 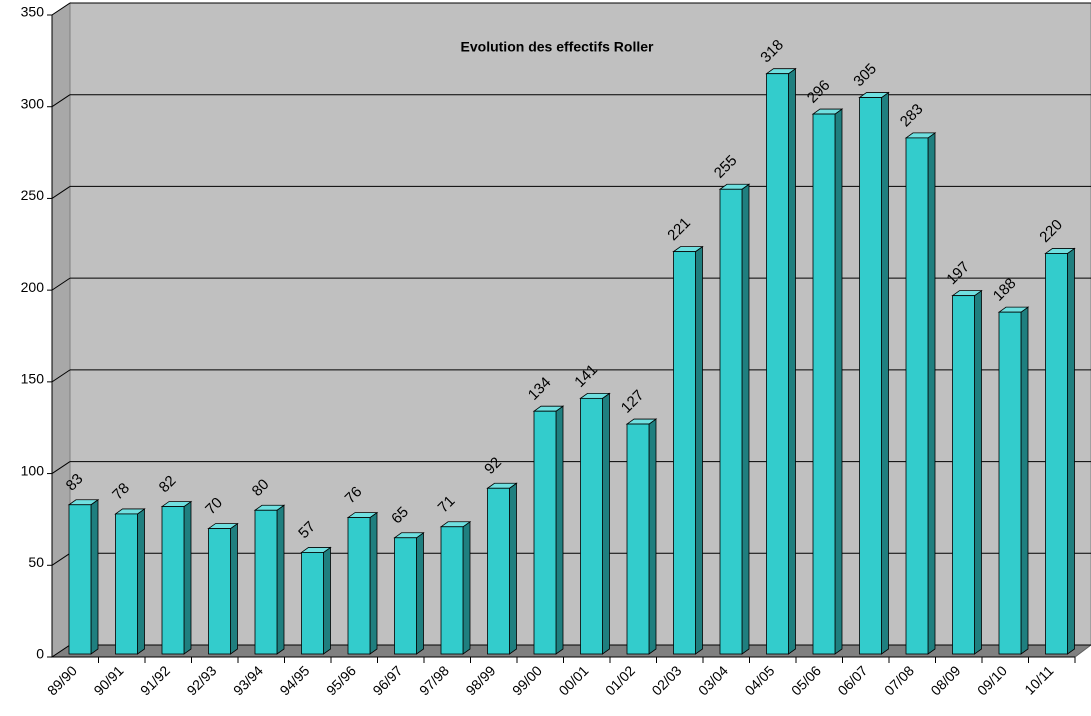 I want to click on x-tick-label: 03/04, so click(x=713, y=680).